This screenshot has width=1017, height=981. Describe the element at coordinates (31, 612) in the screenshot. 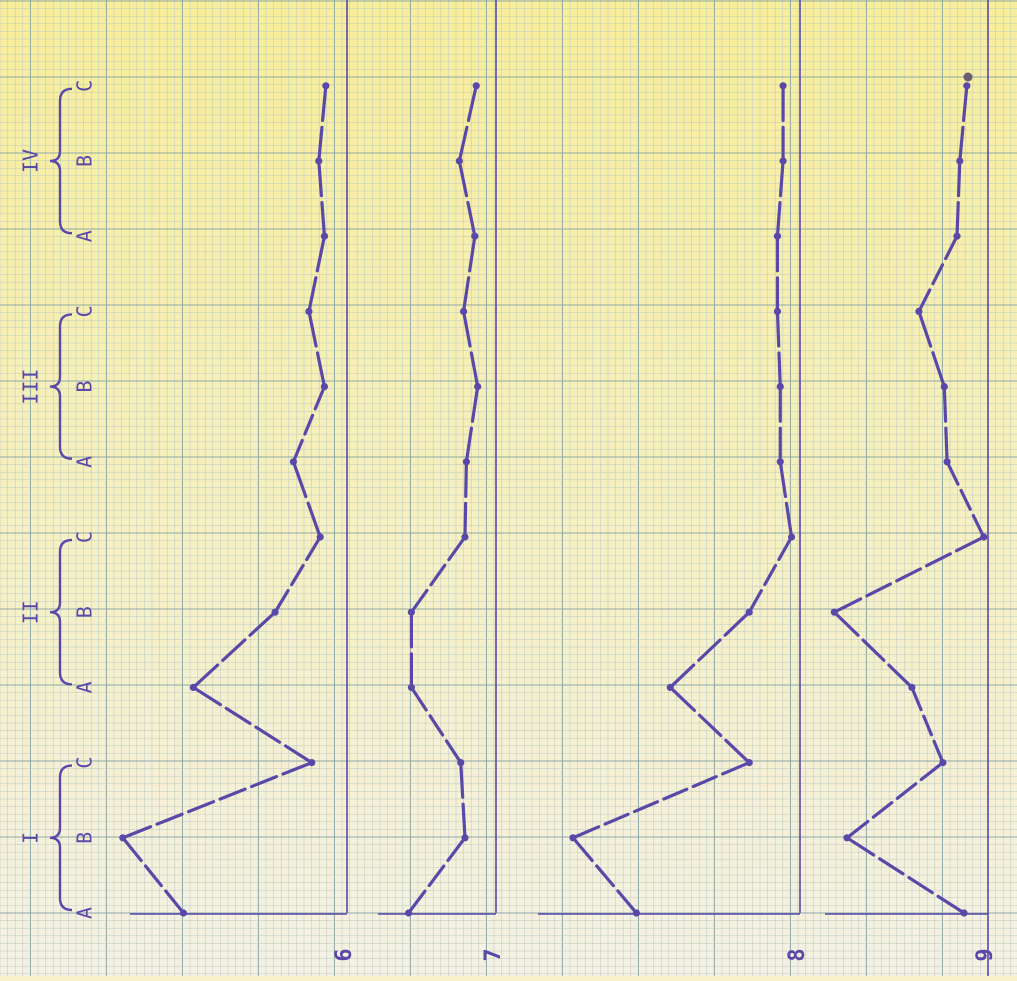

I see `group-label-II: II` at that location.